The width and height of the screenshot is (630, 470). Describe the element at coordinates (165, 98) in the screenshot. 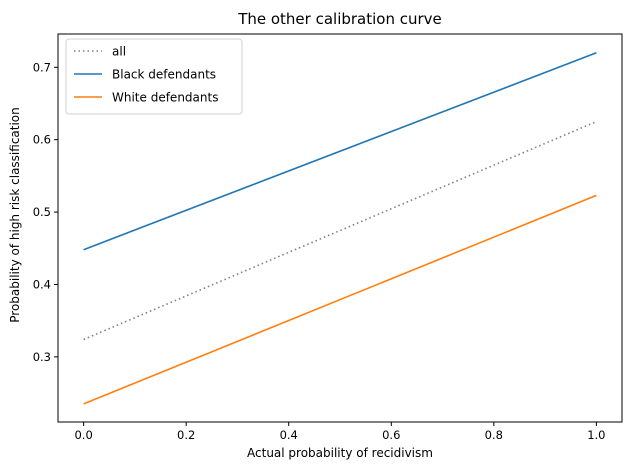

I see `legend-label-2: White defendants` at that location.